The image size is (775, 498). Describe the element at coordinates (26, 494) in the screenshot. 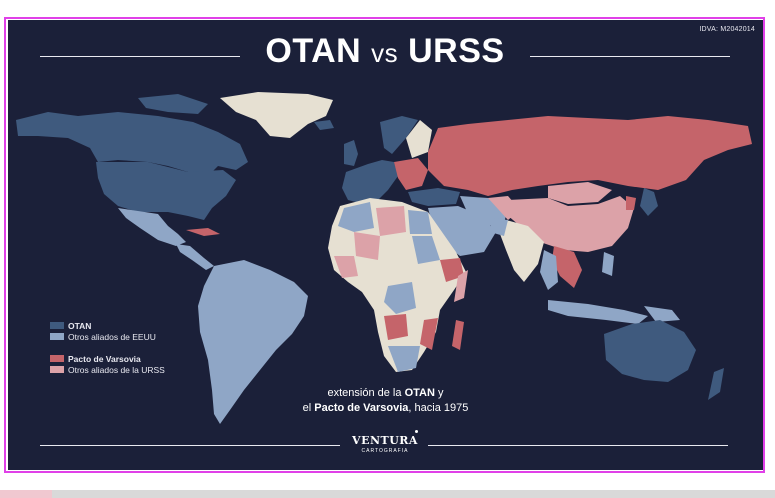

I see `bottom-tab` at that location.